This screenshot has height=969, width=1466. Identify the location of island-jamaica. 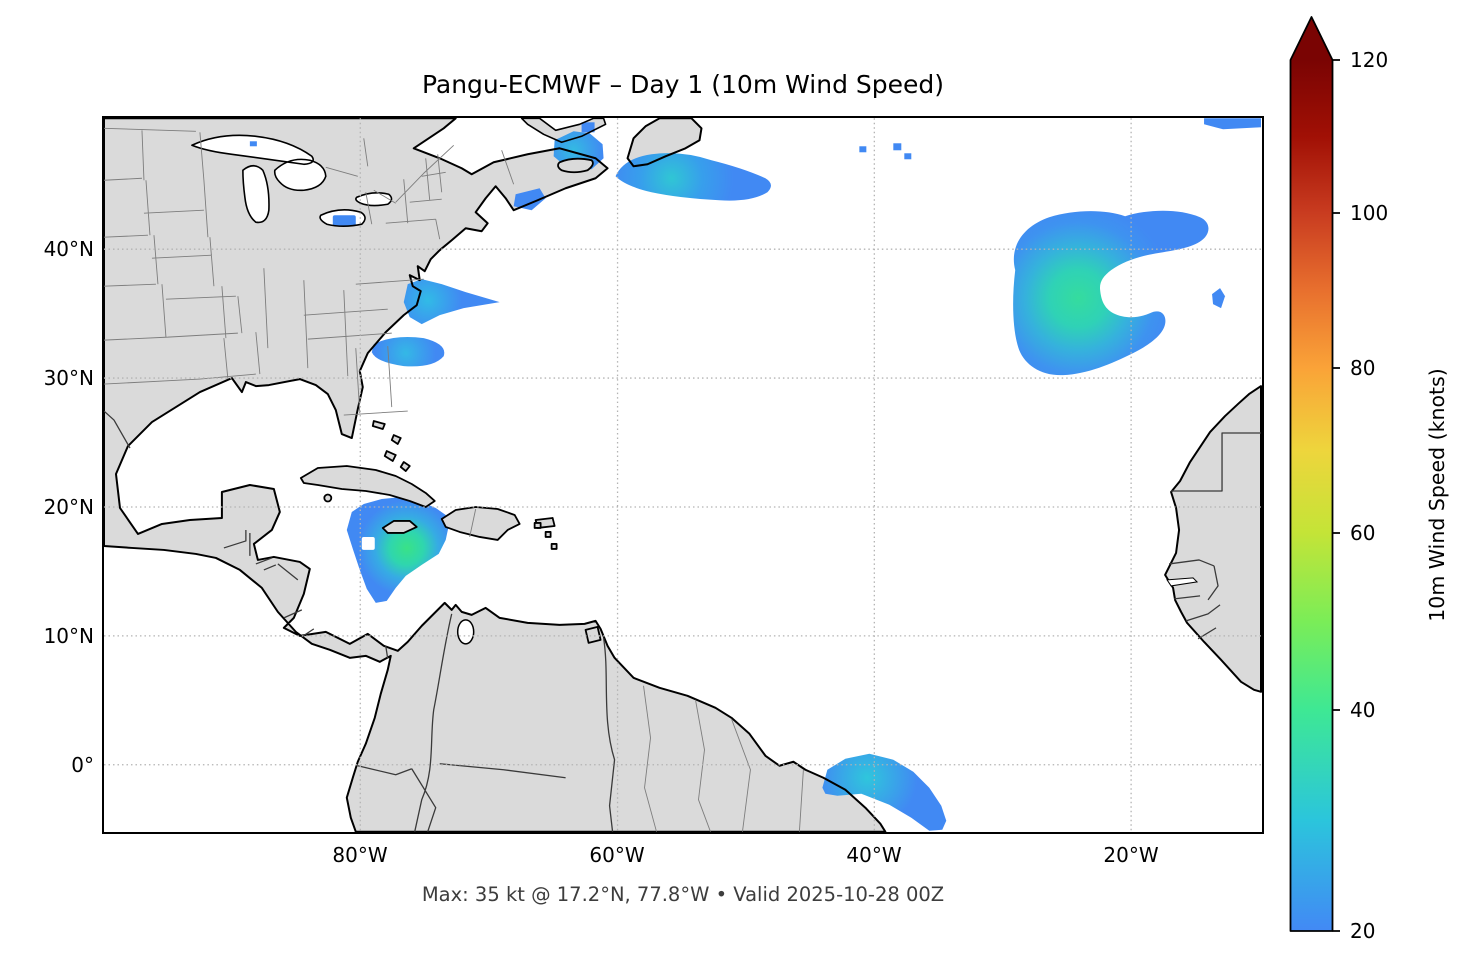
(399, 527).